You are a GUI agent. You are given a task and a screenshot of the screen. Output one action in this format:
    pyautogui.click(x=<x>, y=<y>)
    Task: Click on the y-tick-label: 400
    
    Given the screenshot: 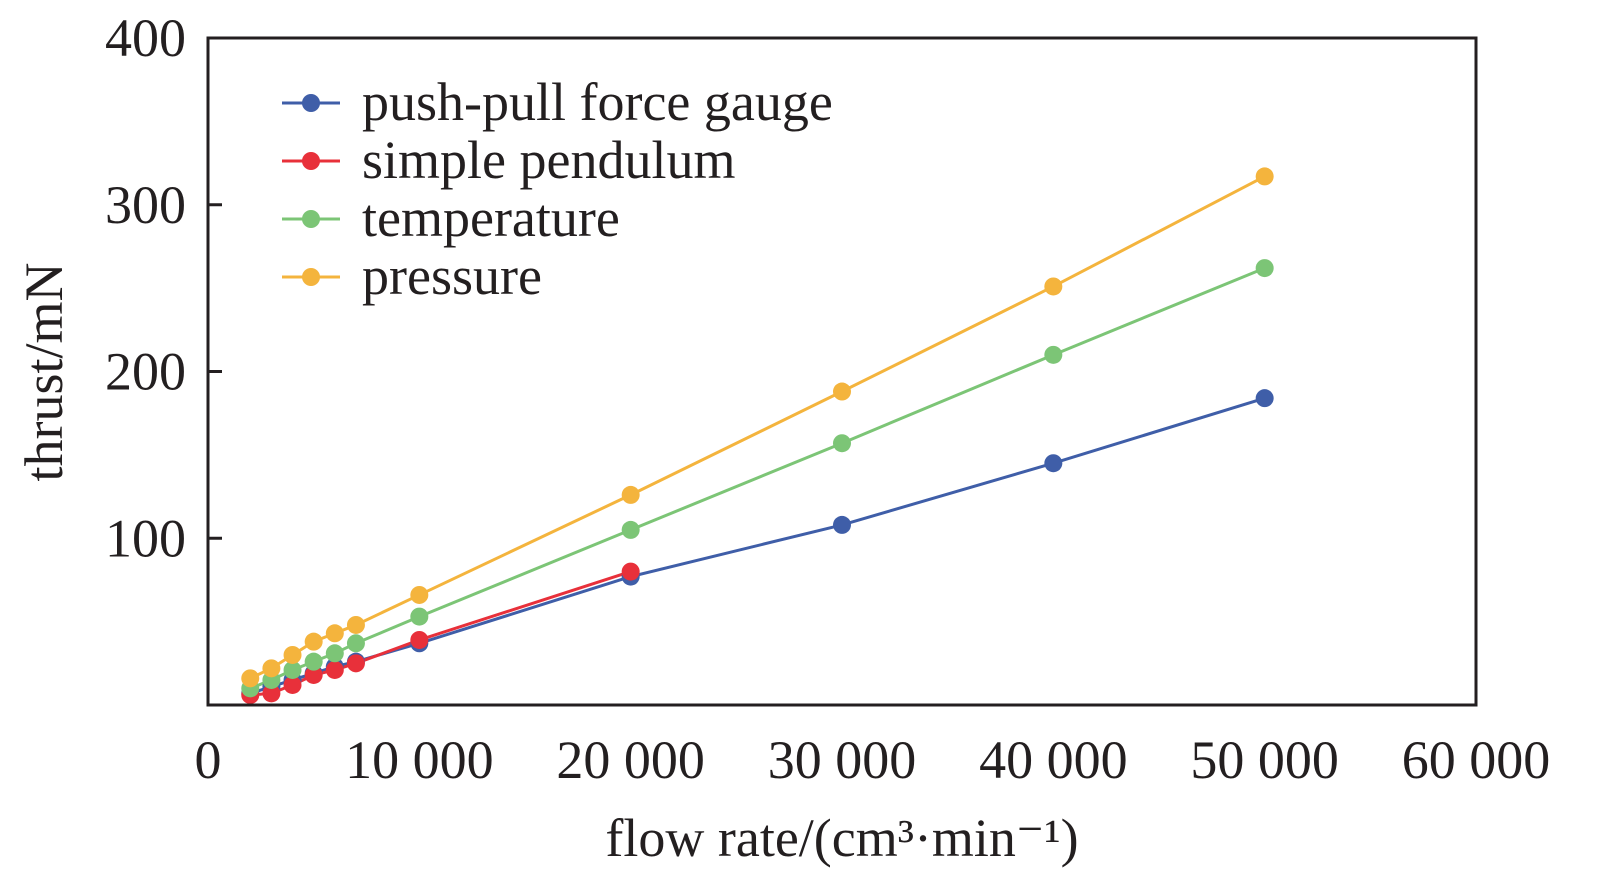 What is the action you would take?
    pyautogui.click(x=145, y=38)
    